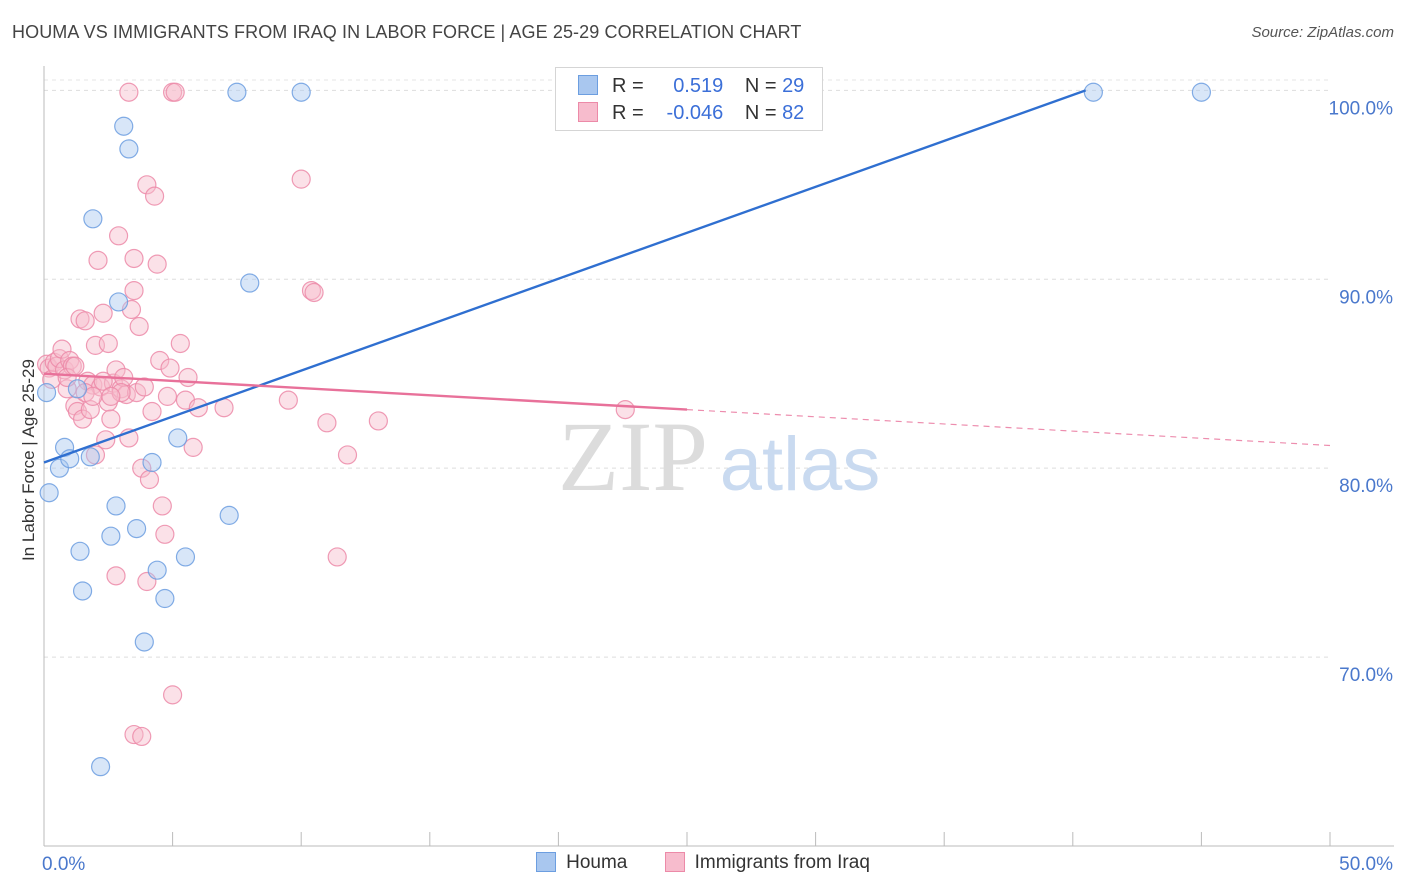 The image size is (1406, 892). I want to click on r-value: -0.046, so click(695, 113).